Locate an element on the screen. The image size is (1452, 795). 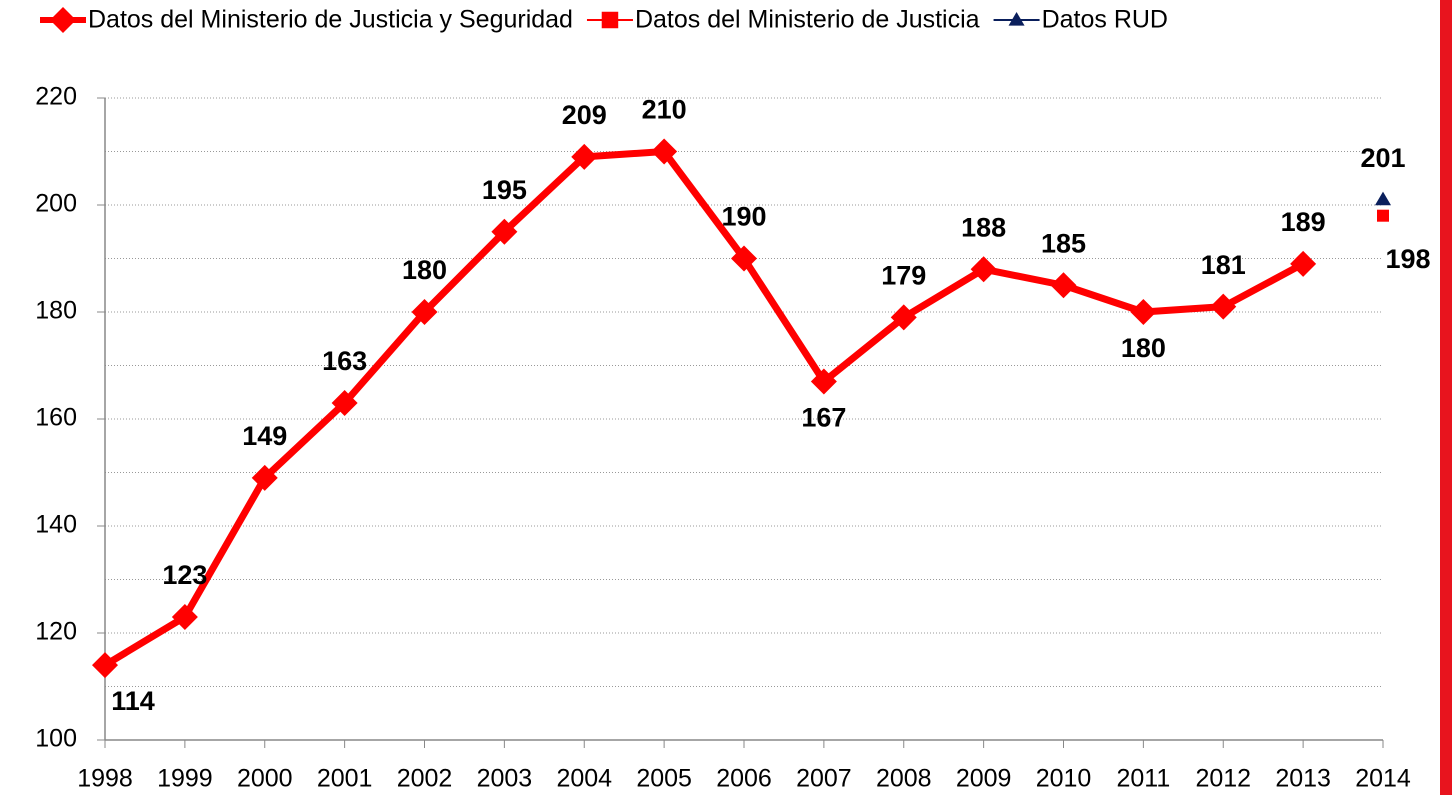
x-tick-label: 2010 is located at coordinates (1064, 779).